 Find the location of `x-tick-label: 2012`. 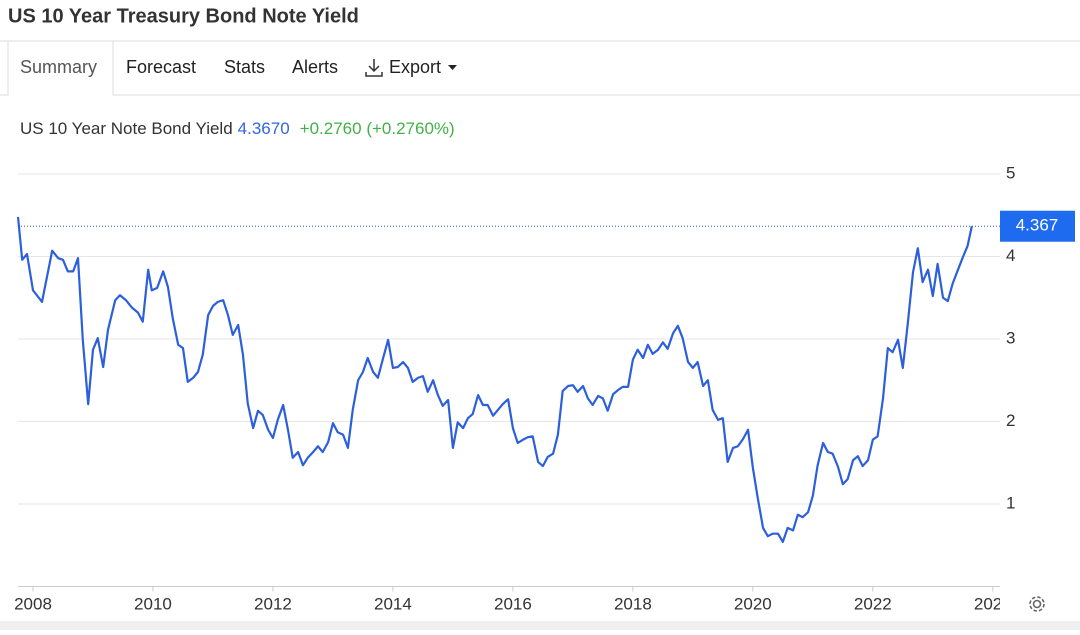

x-tick-label: 2012 is located at coordinates (273, 603).